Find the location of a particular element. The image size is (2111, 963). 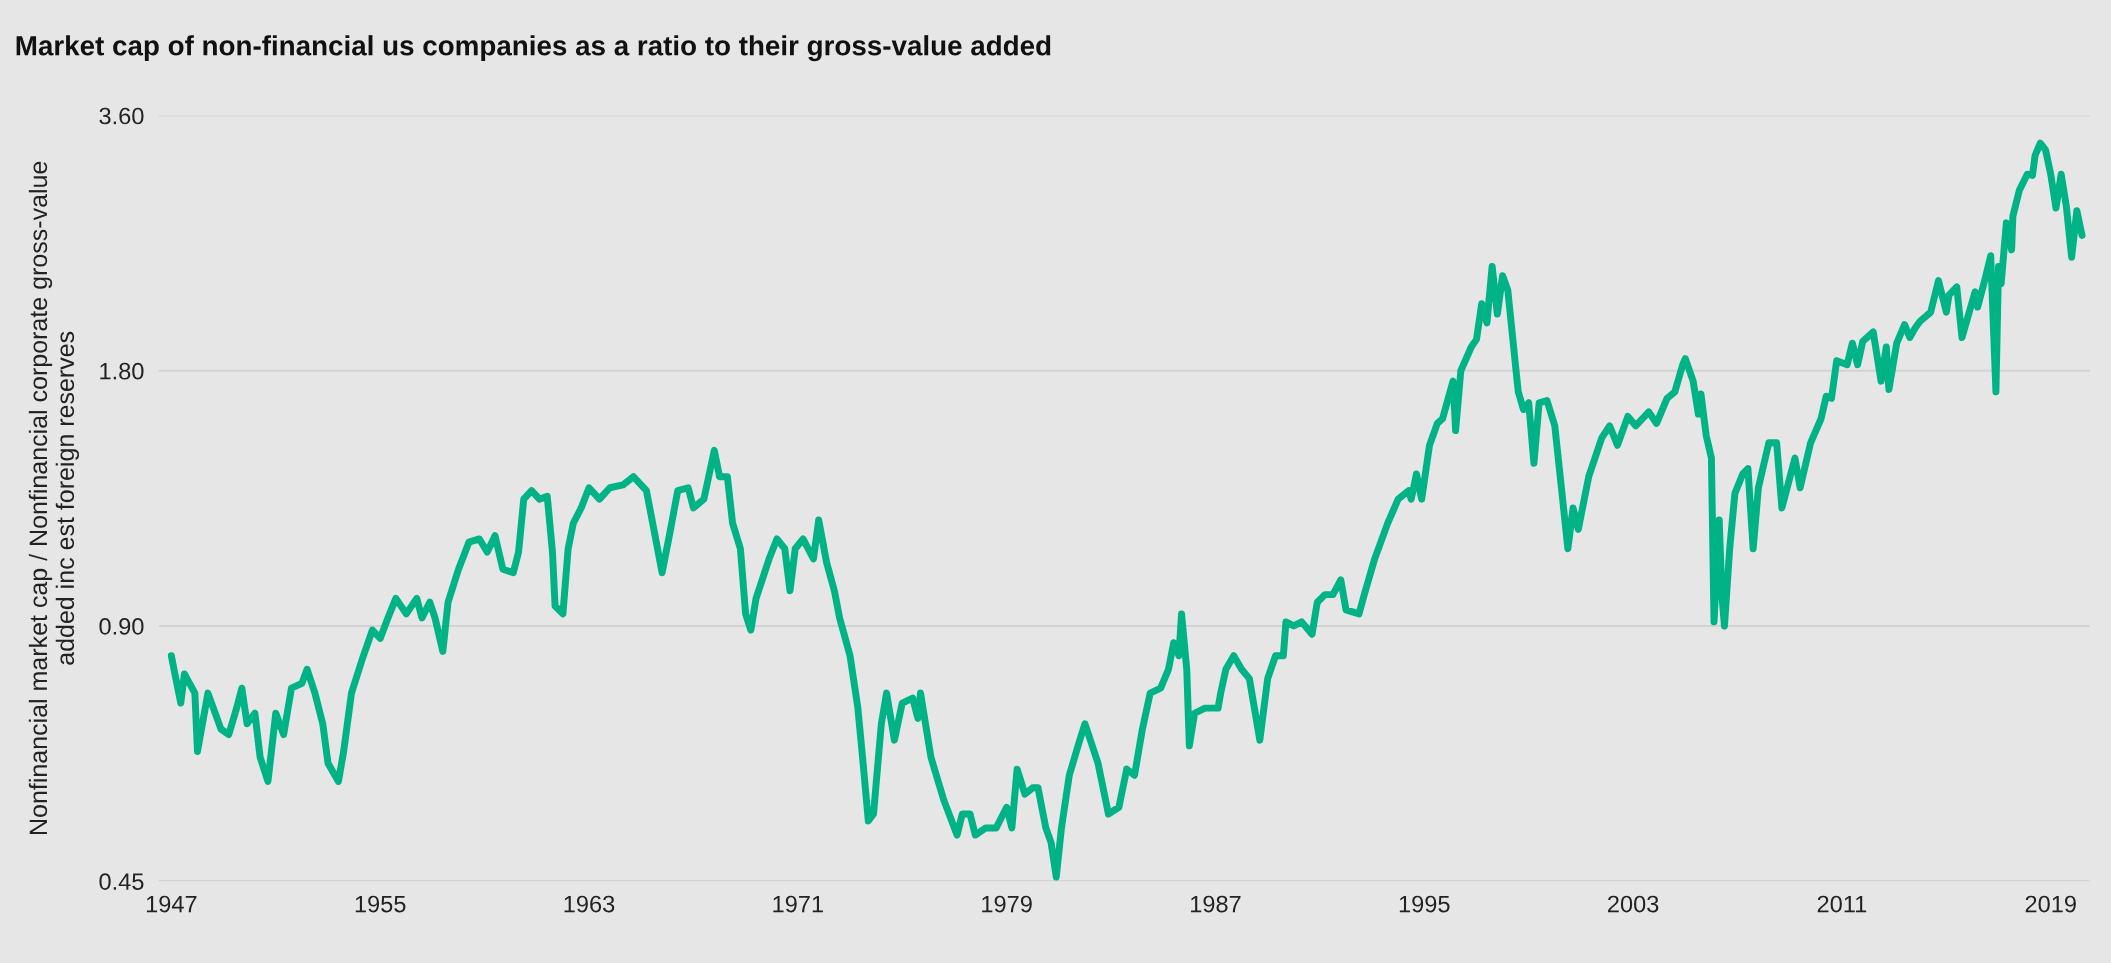

y-tick-label: 0.45 is located at coordinates (121, 881).